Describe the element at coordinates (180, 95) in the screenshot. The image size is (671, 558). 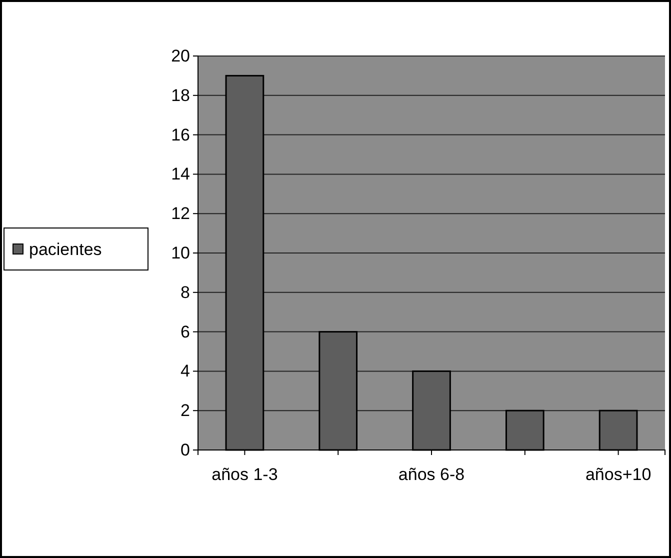
I see `y-tick-label: 18` at that location.